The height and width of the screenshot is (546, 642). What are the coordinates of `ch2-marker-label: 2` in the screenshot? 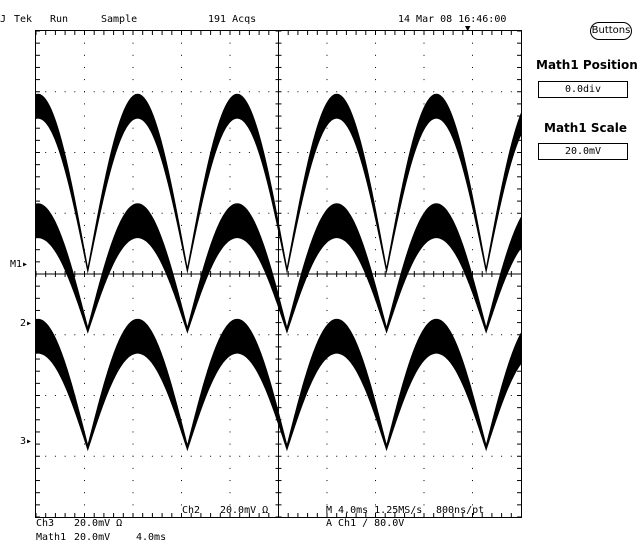 It's located at (23, 323).